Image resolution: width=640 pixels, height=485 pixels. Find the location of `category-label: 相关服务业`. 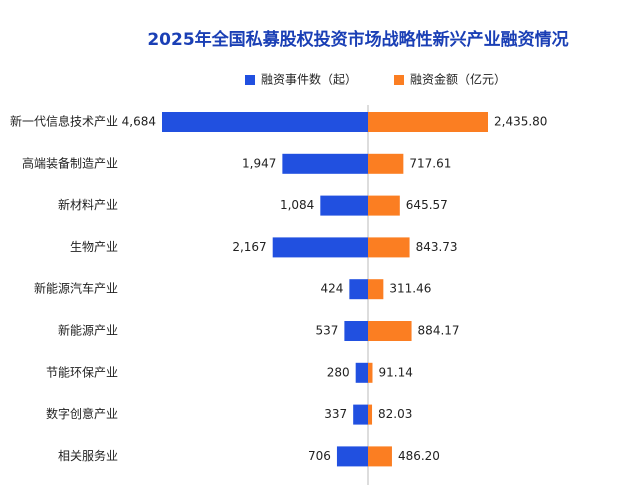

category-label: 相关服务业 is located at coordinates (88, 455).